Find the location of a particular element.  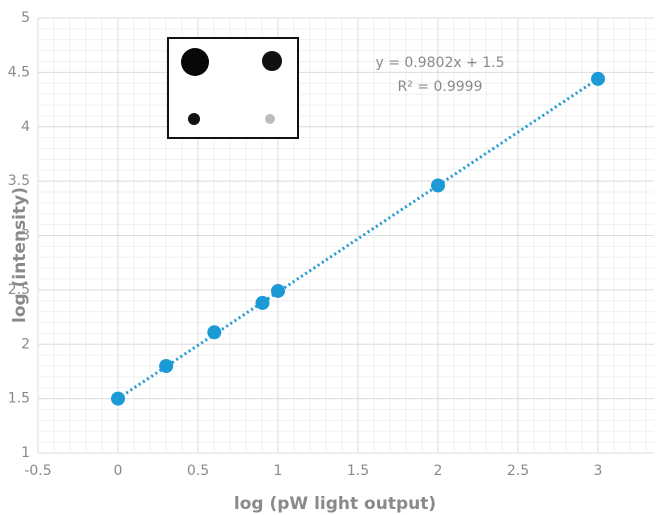

x-axis-title: log (pW light output) is located at coordinates (335, 504).